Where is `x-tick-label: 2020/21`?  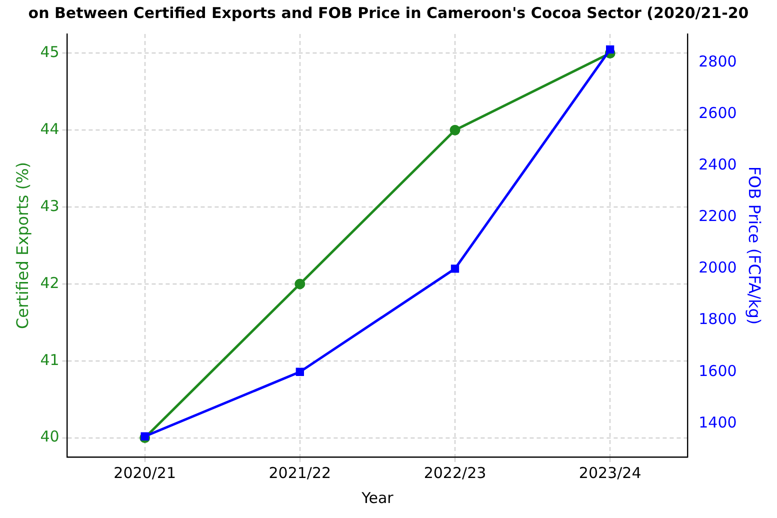
x-tick-label: 2020/21 is located at coordinates (145, 473).